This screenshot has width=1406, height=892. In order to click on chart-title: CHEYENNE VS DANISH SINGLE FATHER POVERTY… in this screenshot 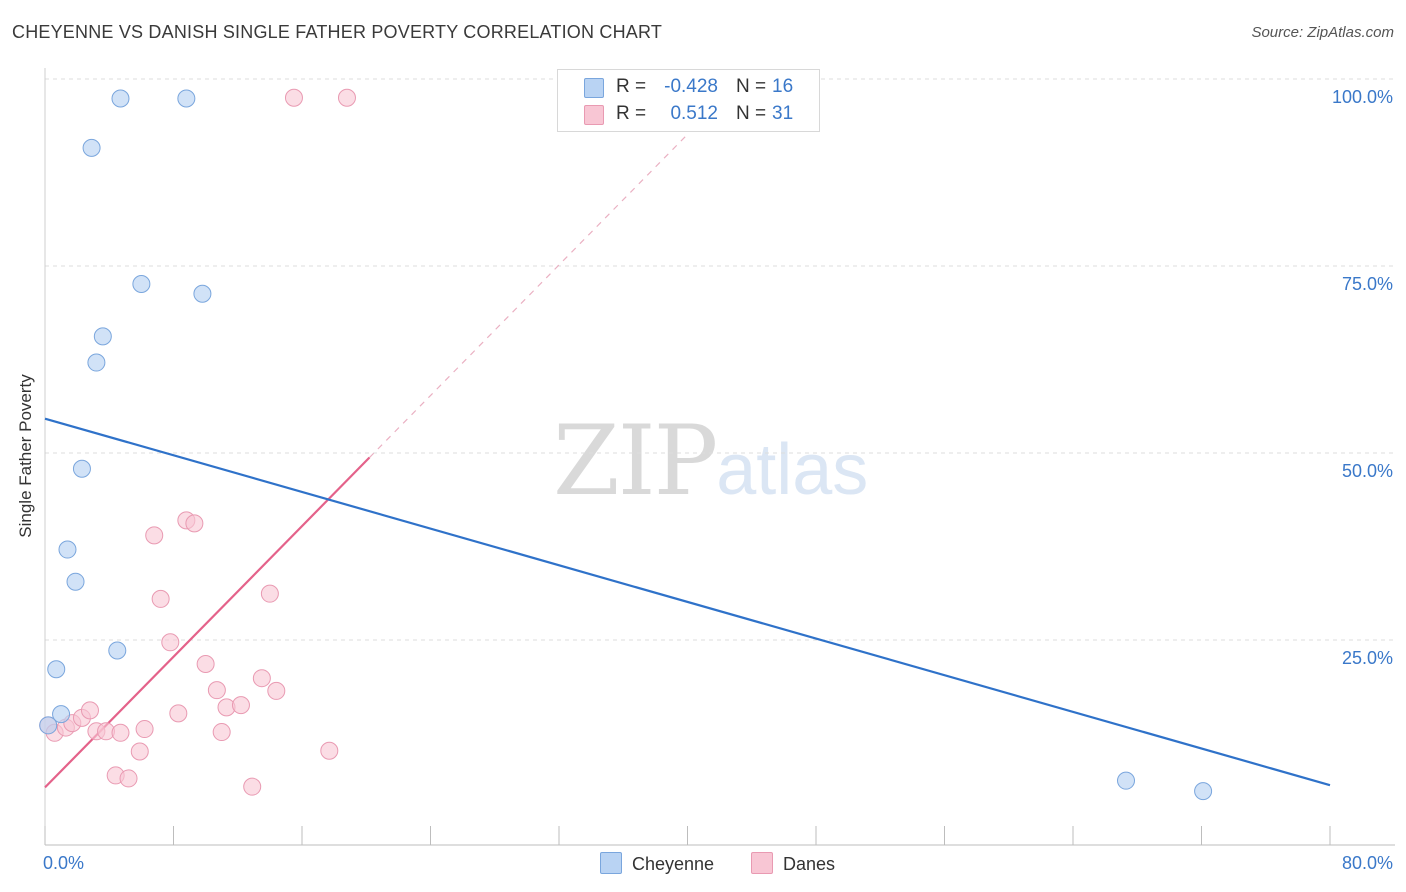, I will do `click(337, 32)`.